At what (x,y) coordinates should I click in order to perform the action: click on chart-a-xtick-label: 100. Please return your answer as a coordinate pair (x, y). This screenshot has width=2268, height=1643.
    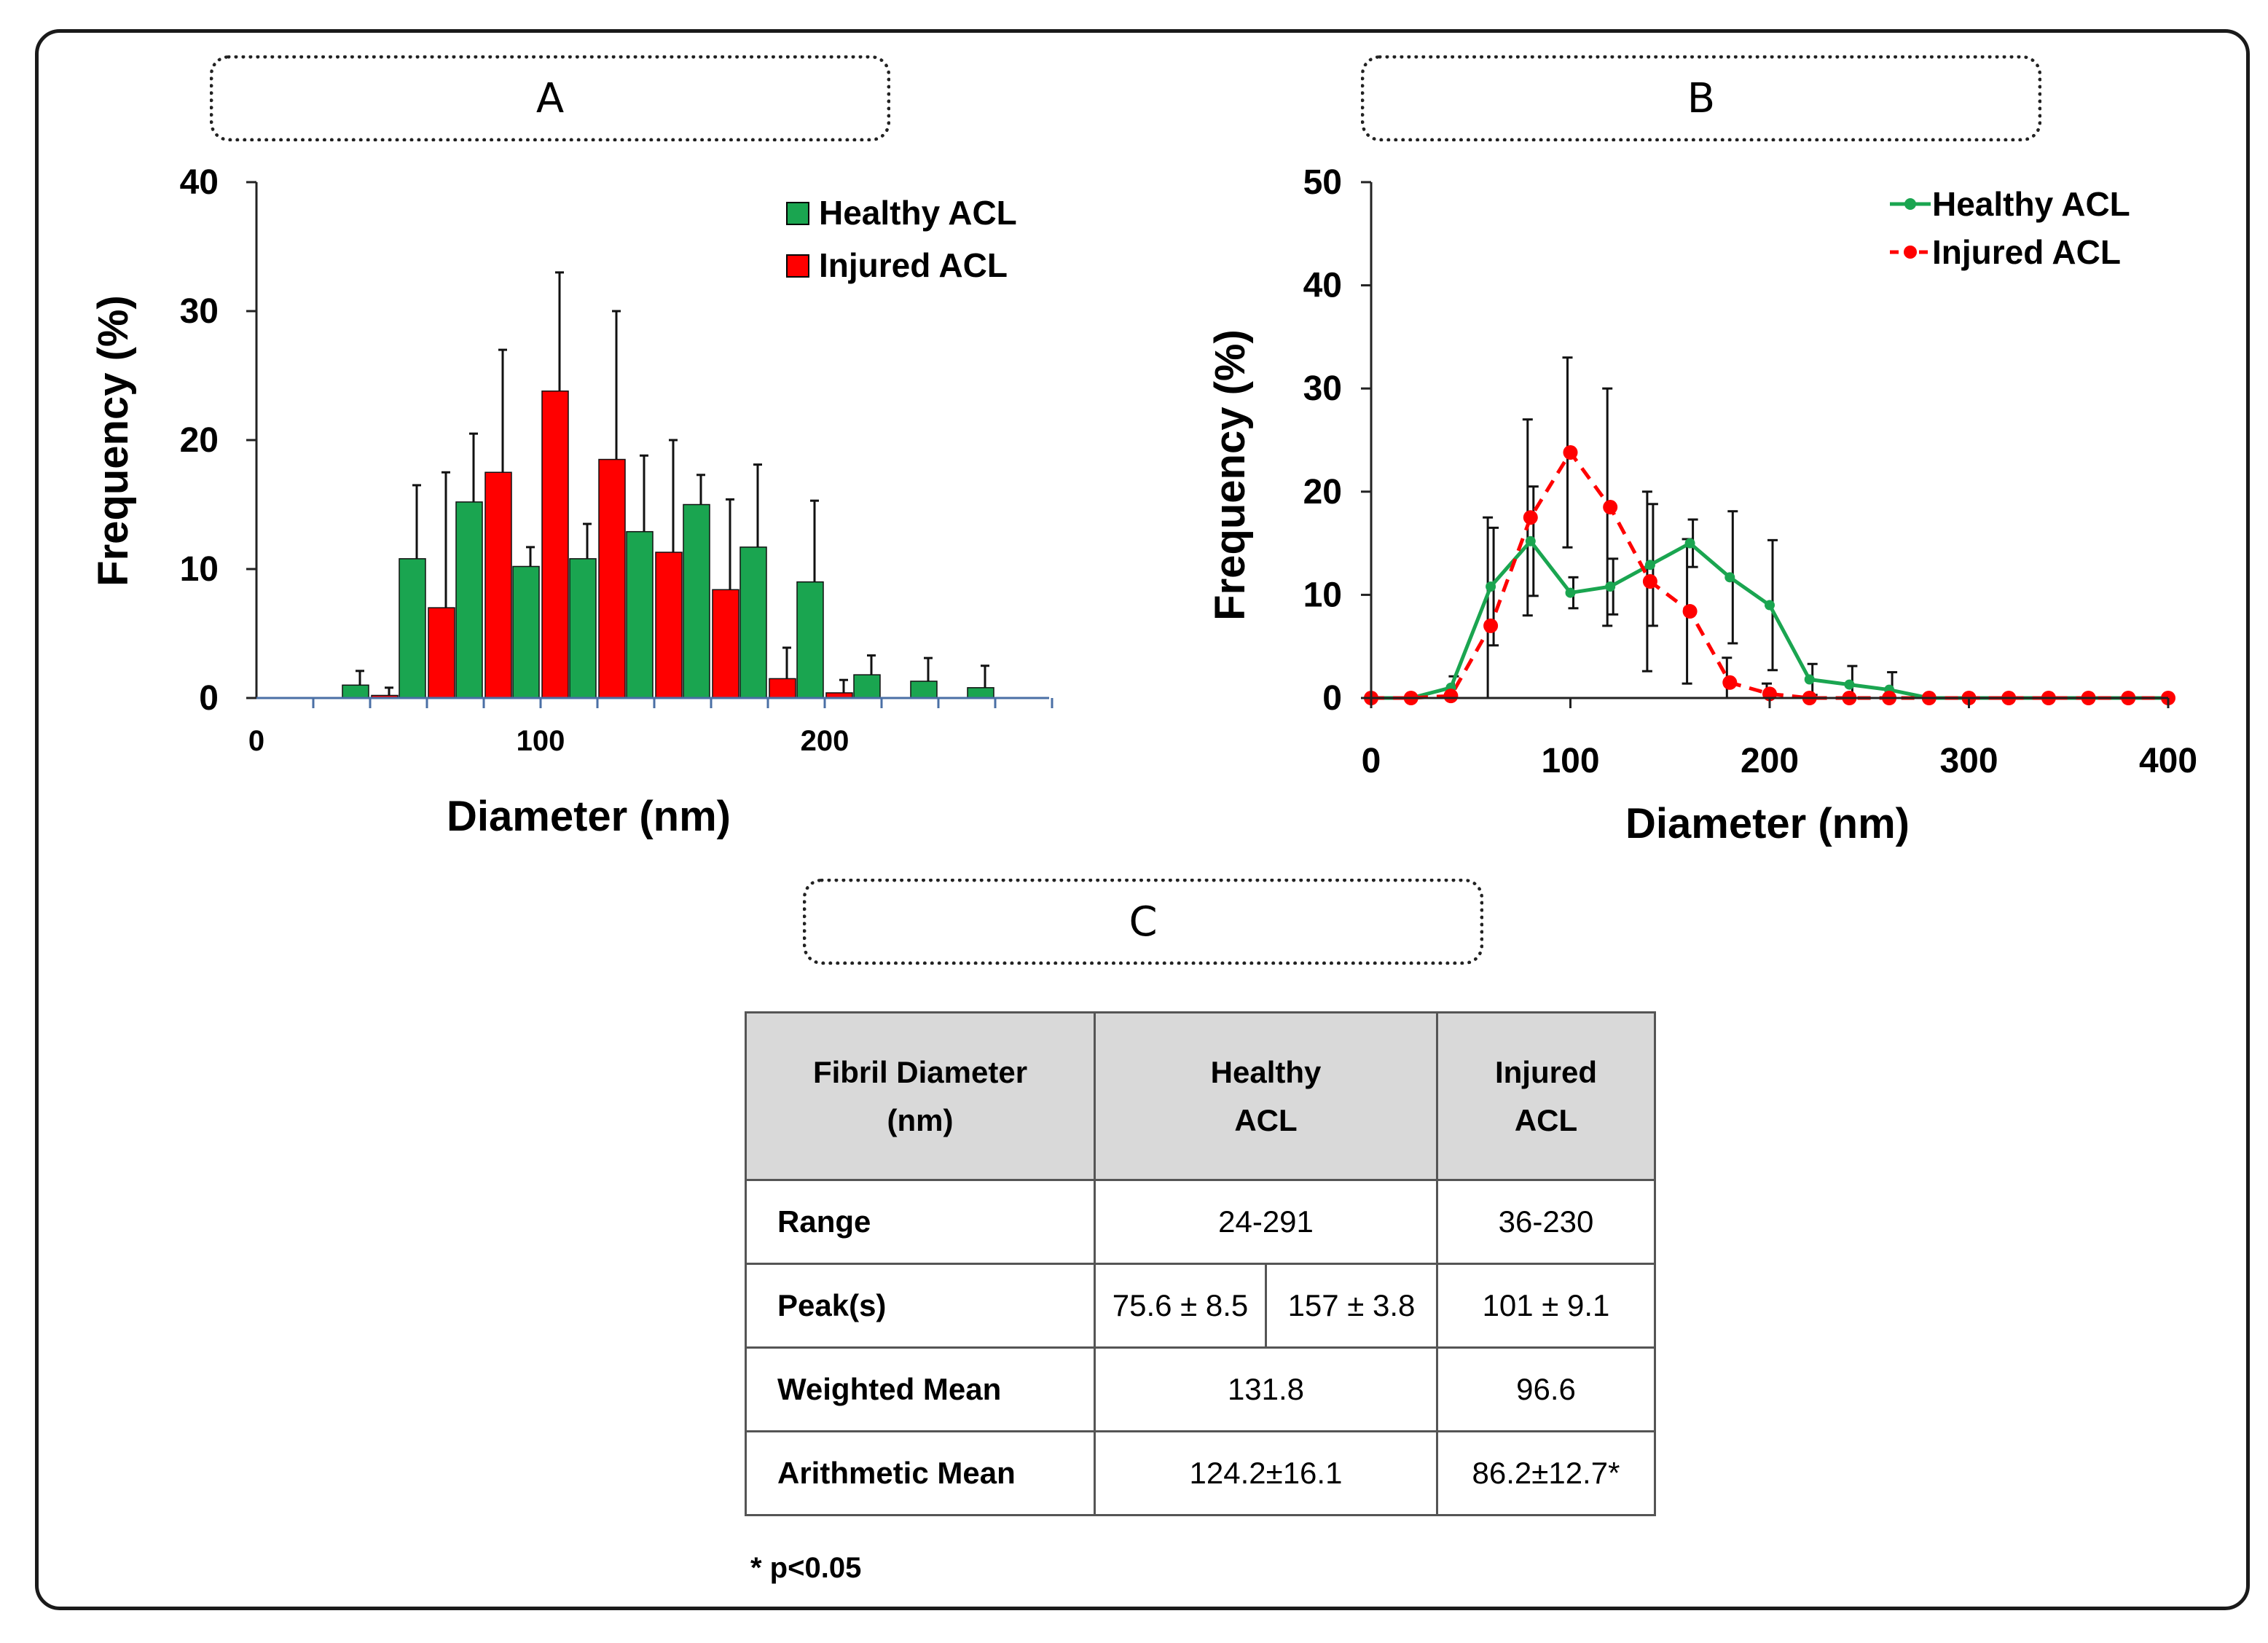
    Looking at the image, I should click on (541, 741).